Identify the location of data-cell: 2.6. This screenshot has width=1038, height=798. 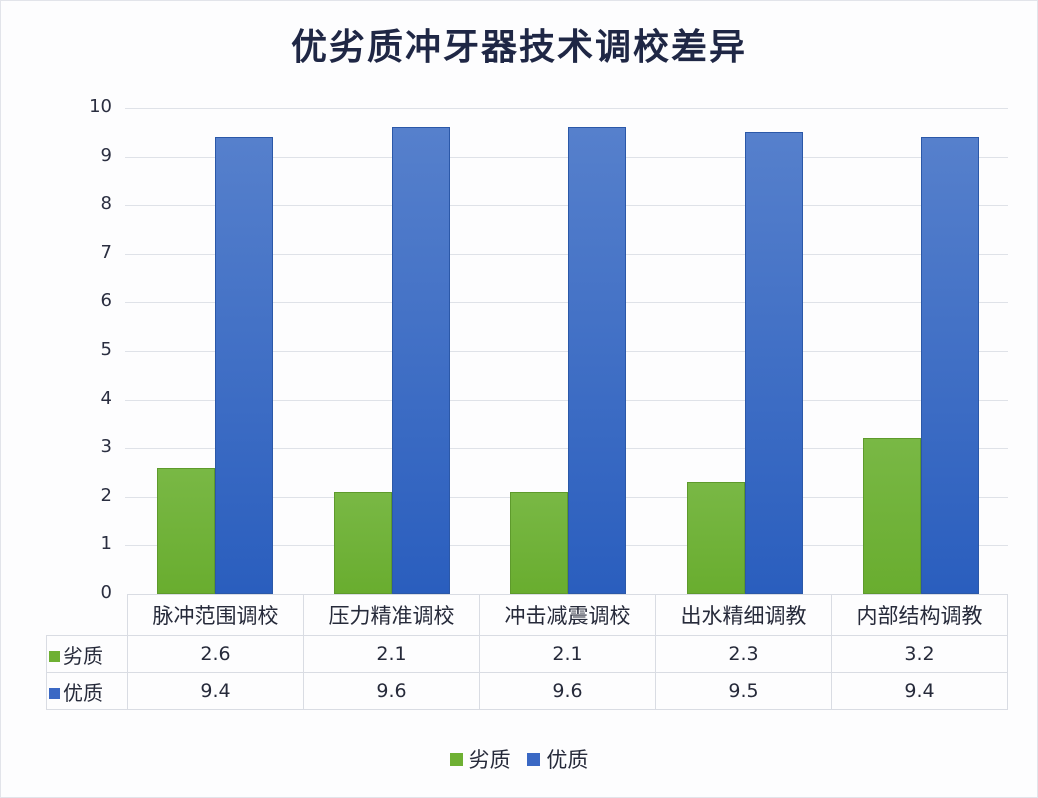
(215, 654).